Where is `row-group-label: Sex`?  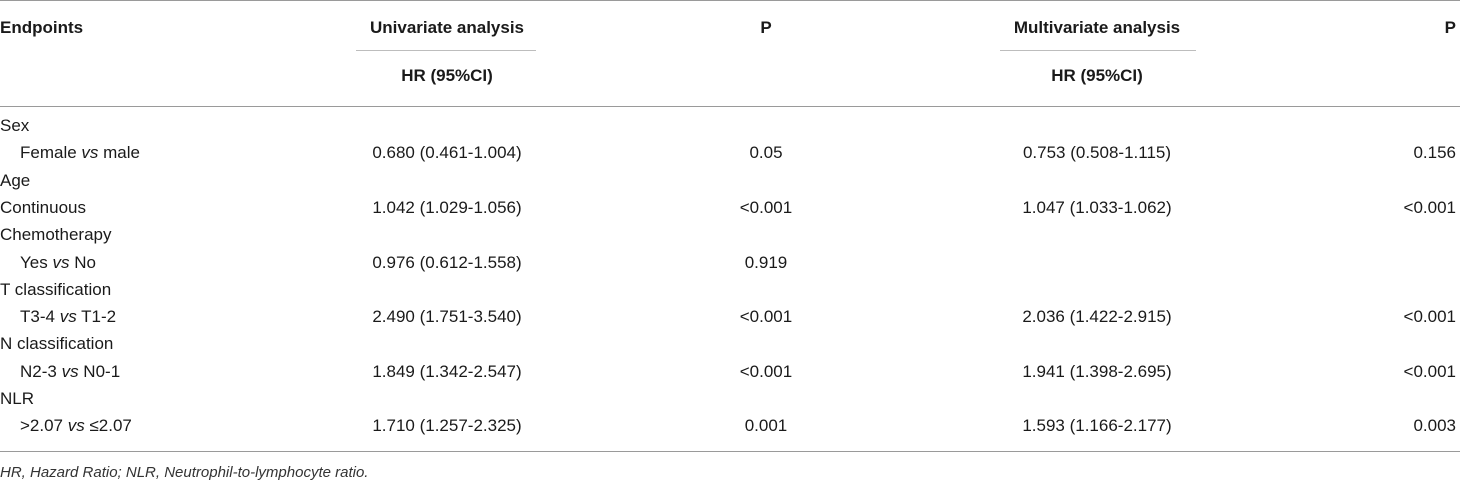
row-group-label: Sex is located at coordinates (15, 125).